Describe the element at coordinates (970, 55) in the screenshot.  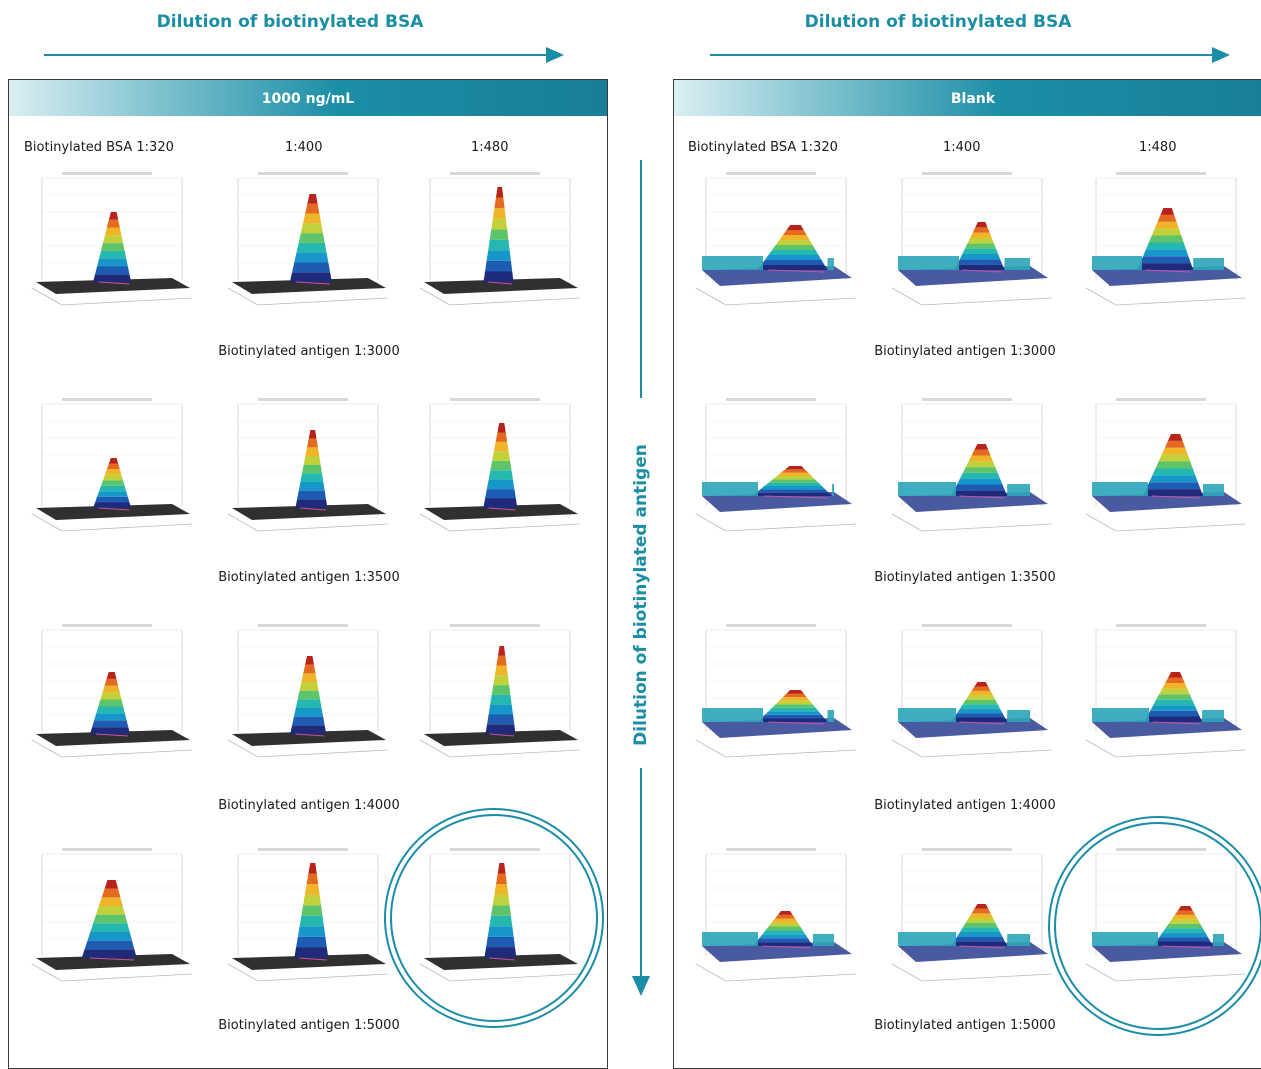
I see `right-horizontal-arrow` at that location.